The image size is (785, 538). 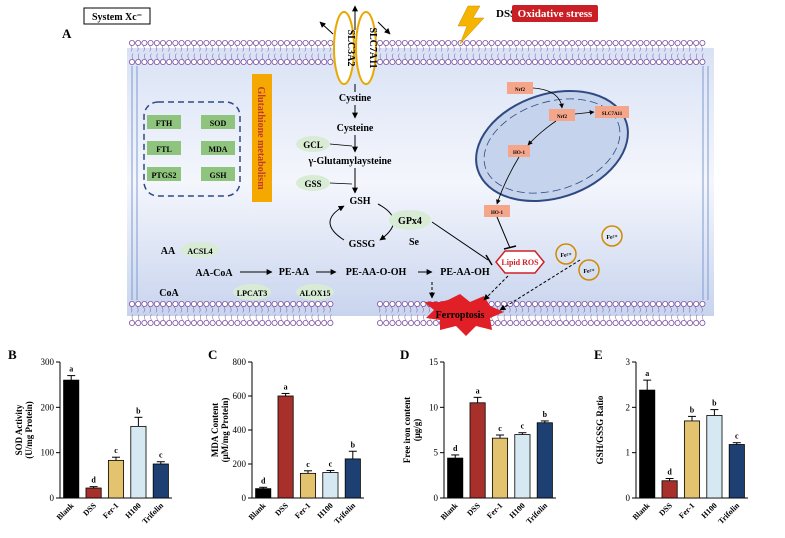 What do you see at coordinates (314, 293) in the screenshot?
I see `alox15-label: ALOX15` at bounding box center [314, 293].